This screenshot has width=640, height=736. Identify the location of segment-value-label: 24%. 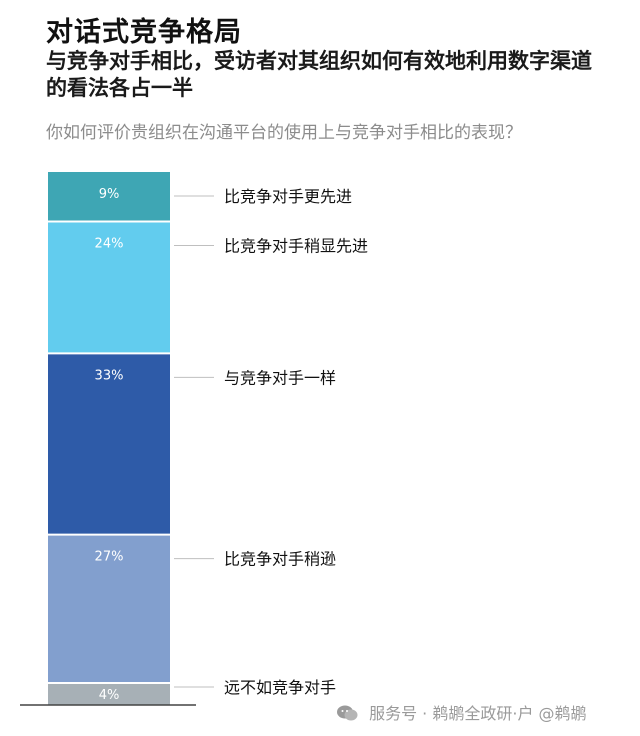
(109, 243).